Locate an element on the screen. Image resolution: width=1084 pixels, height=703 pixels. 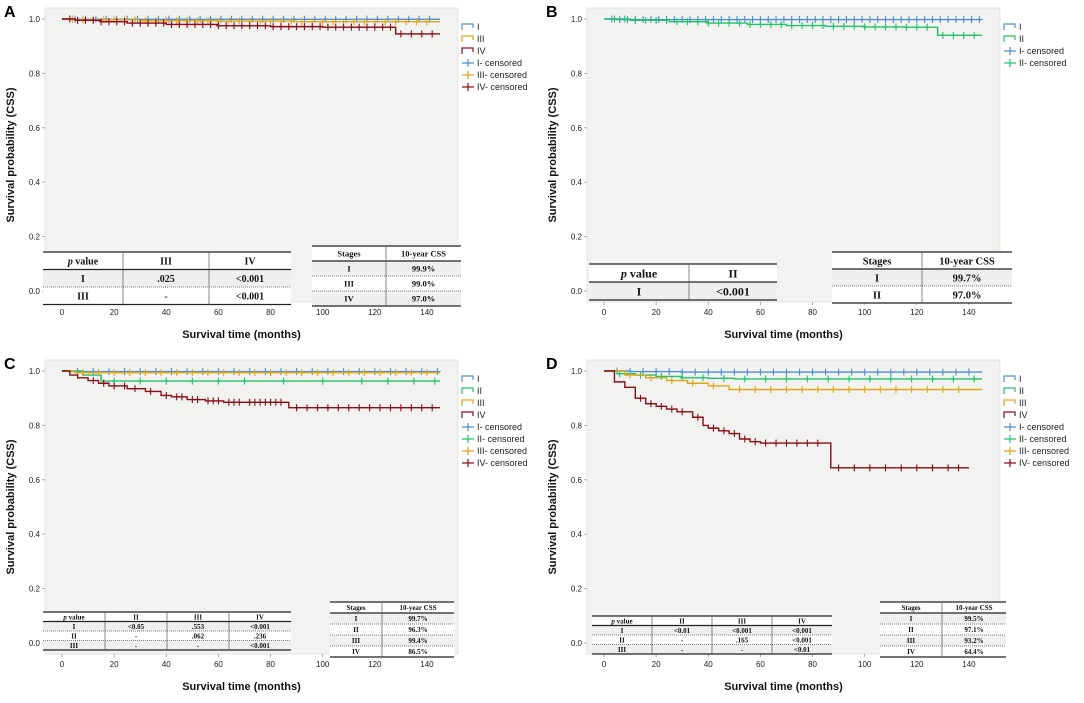
table-row-shade is located at coordinates (683, 291).